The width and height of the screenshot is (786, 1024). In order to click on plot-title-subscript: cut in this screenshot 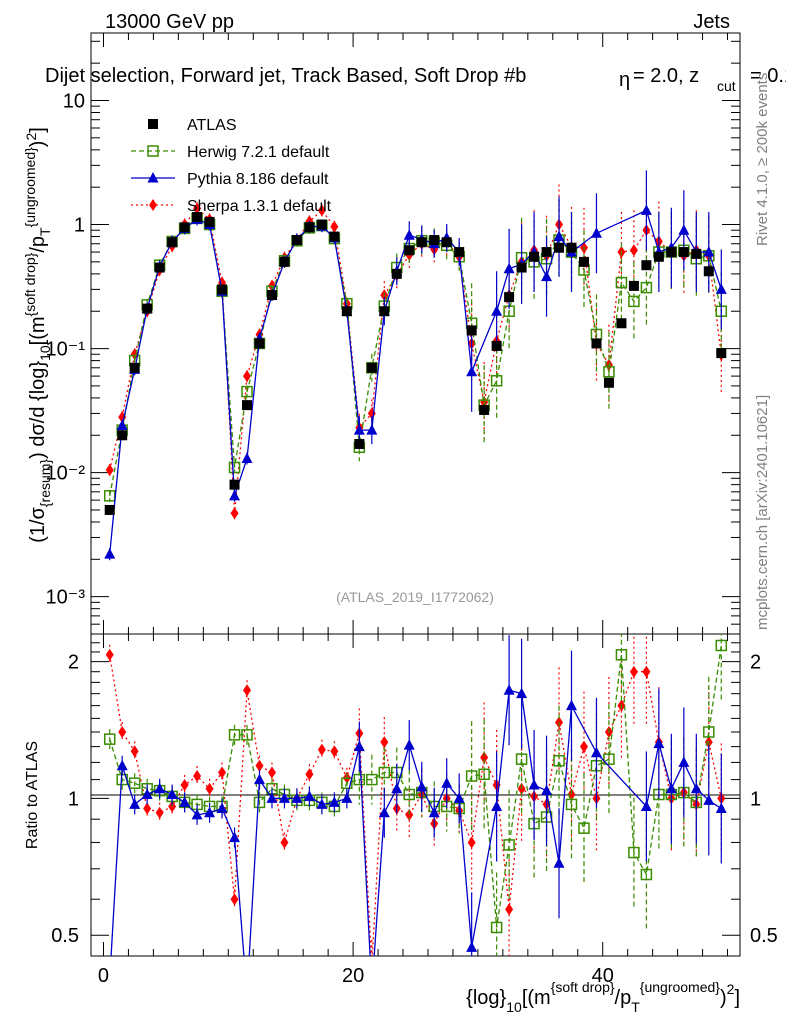, I will do `click(726, 86)`.